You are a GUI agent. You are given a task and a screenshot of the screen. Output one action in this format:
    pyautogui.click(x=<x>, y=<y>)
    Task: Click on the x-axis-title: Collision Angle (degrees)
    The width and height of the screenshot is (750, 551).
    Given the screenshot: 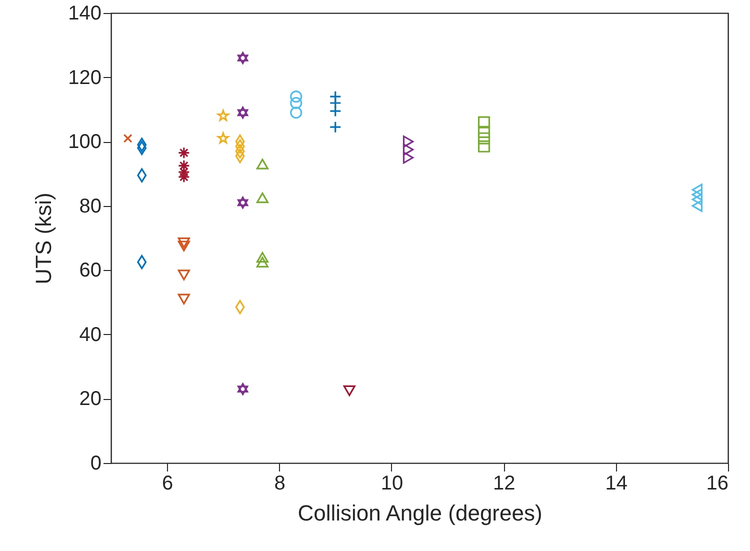 What is the action you would take?
    pyautogui.click(x=420, y=513)
    